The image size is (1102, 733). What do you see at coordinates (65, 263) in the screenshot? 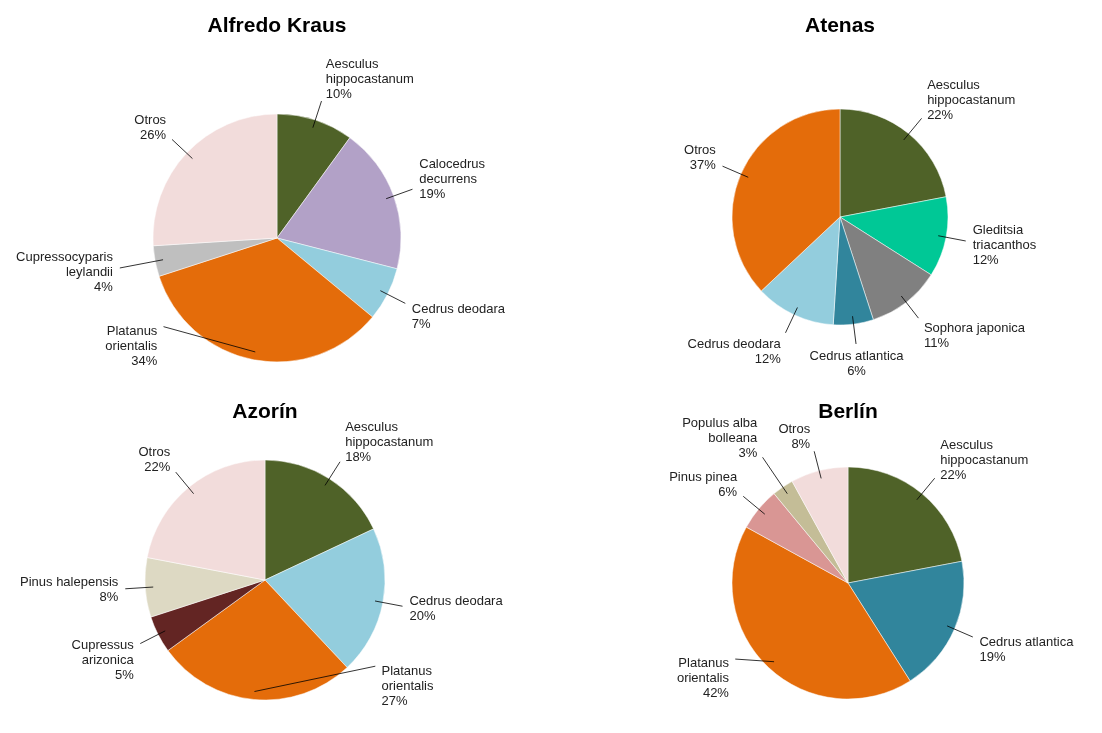
I see `slice-label: Cupressocyparis leylandii` at bounding box center [65, 263].